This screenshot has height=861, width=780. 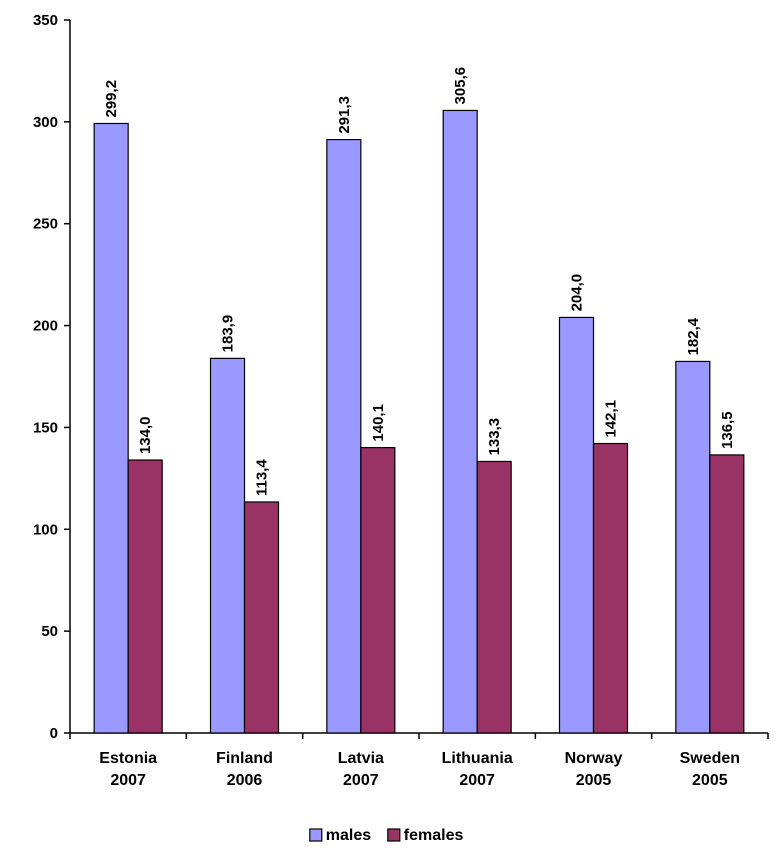 What do you see at coordinates (710, 758) in the screenshot?
I see `category-label-line: Sweden` at bounding box center [710, 758].